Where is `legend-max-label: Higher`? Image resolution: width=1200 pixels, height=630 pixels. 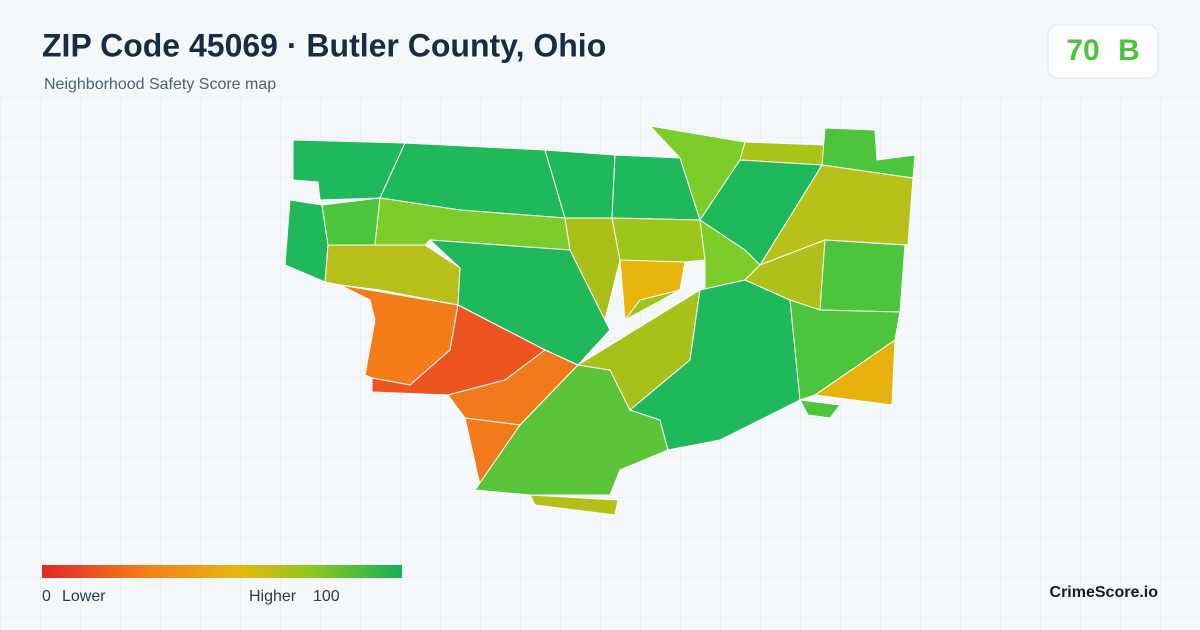 legend-max-label: Higher is located at coordinates (273, 596).